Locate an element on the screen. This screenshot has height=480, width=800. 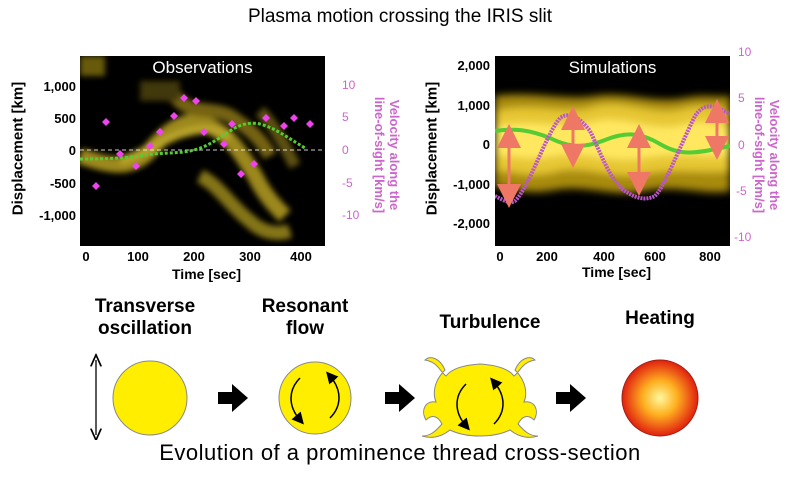
obs-ytick: -1,000 is located at coordinates (57, 215).